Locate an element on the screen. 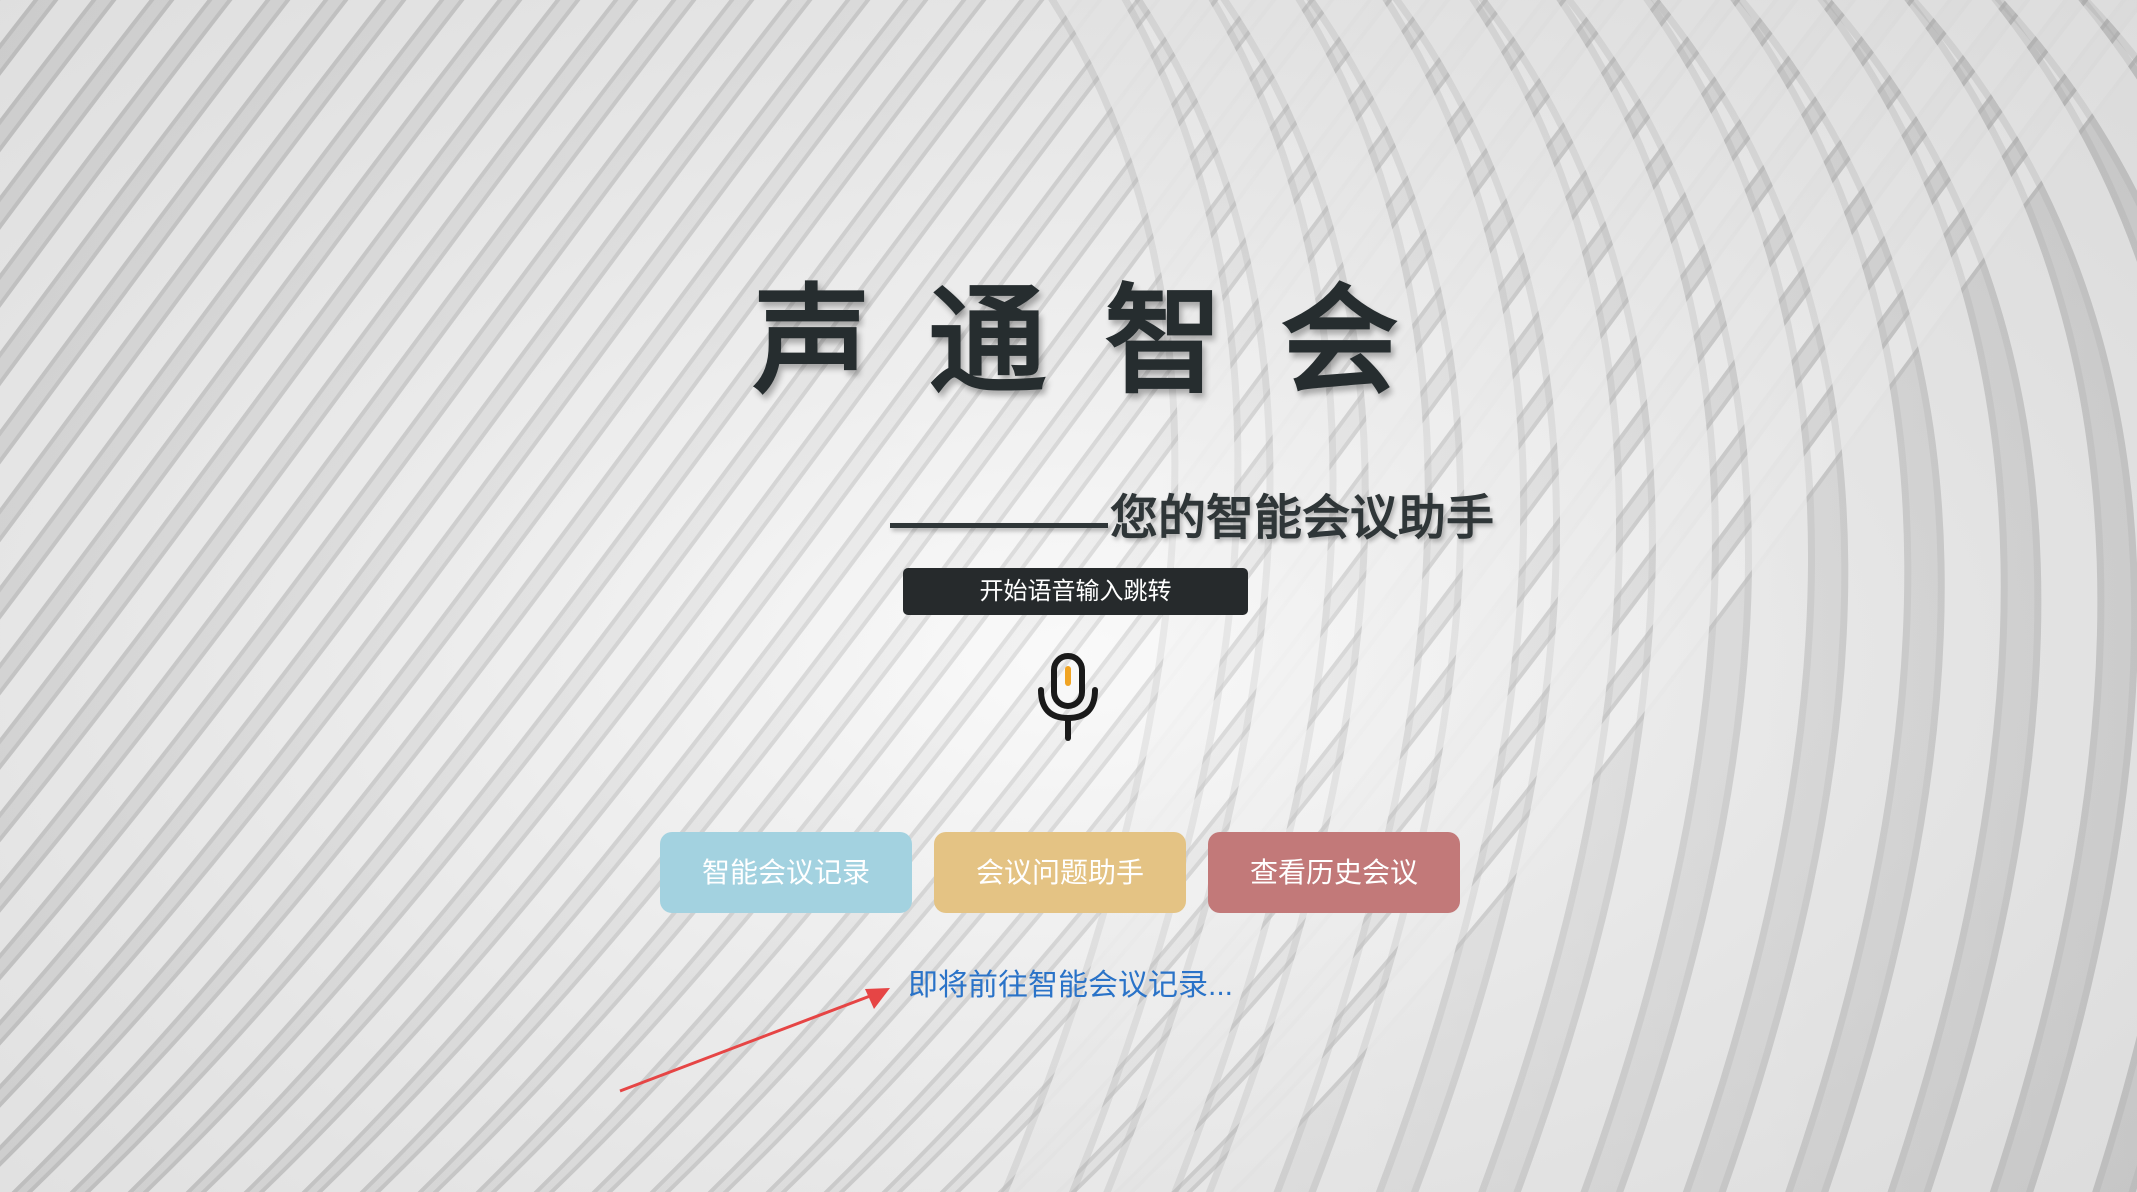 This screenshot has width=2137, height=1192. meeting-record-button: 智能会议记录 is located at coordinates (786, 872).